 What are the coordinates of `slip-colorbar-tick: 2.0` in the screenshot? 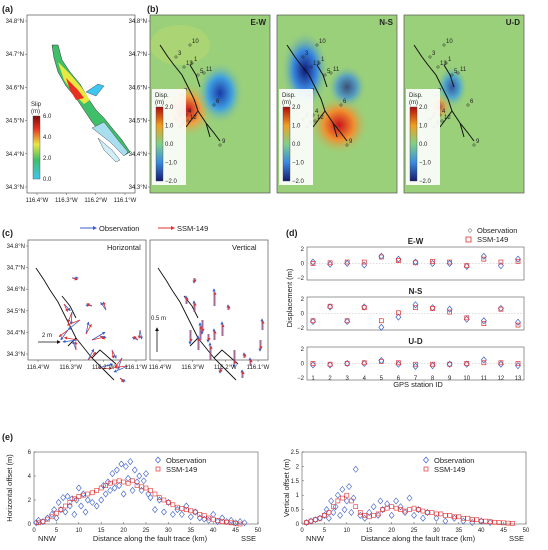 It's located at (47, 159).